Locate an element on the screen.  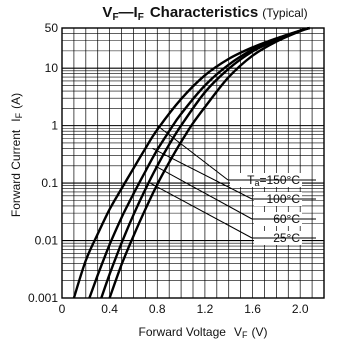
x-tick-label: 1.2 is located at coordinates (205, 309).